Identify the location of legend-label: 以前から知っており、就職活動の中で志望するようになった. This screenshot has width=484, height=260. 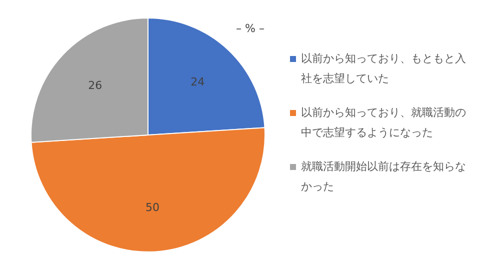
(384, 123).